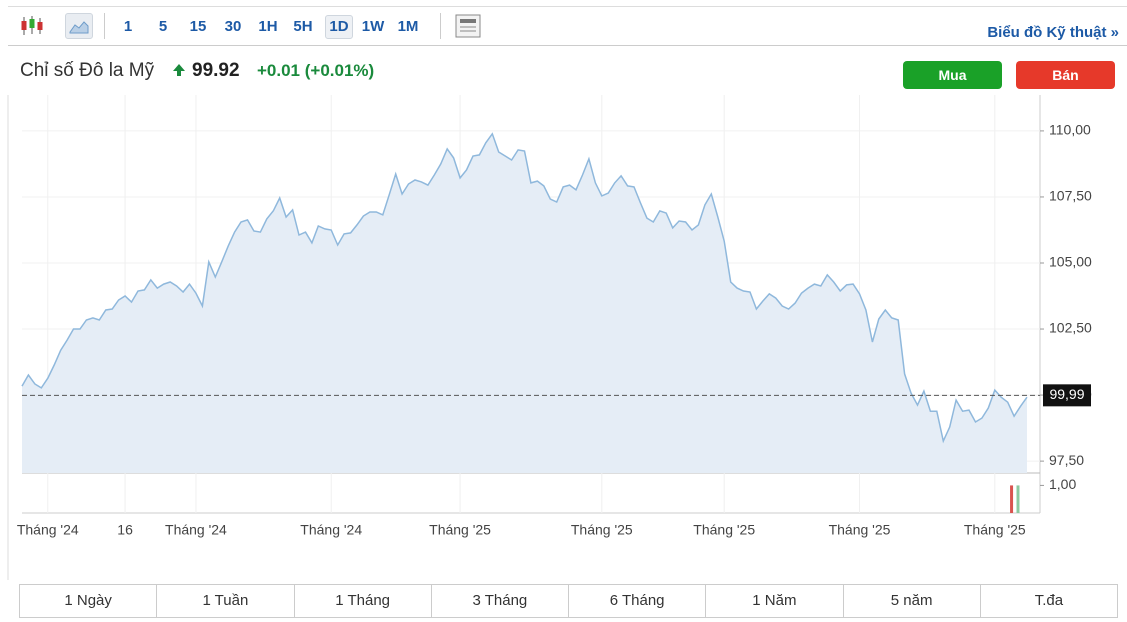 The height and width of the screenshot is (622, 1127). Describe the element at coordinates (87, 70) in the screenshot. I see `instrument-name: Chỉ số Đô la Mỹ` at that location.